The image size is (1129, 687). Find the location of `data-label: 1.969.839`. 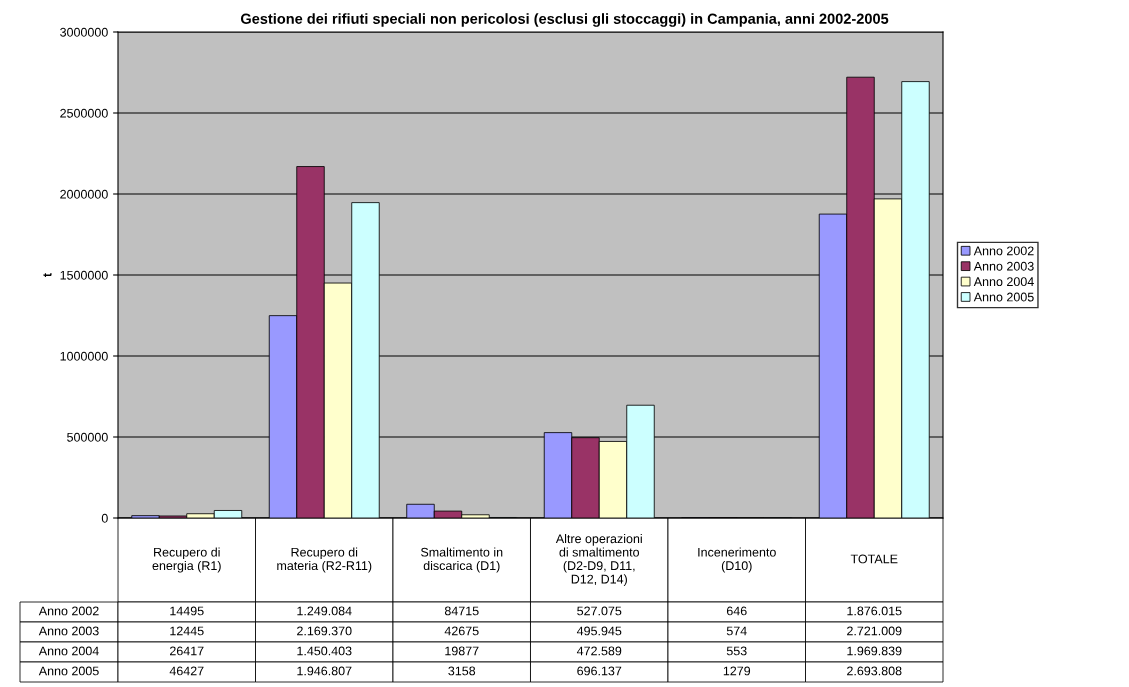

data-label: 1.969.839 is located at coordinates (874, 651).